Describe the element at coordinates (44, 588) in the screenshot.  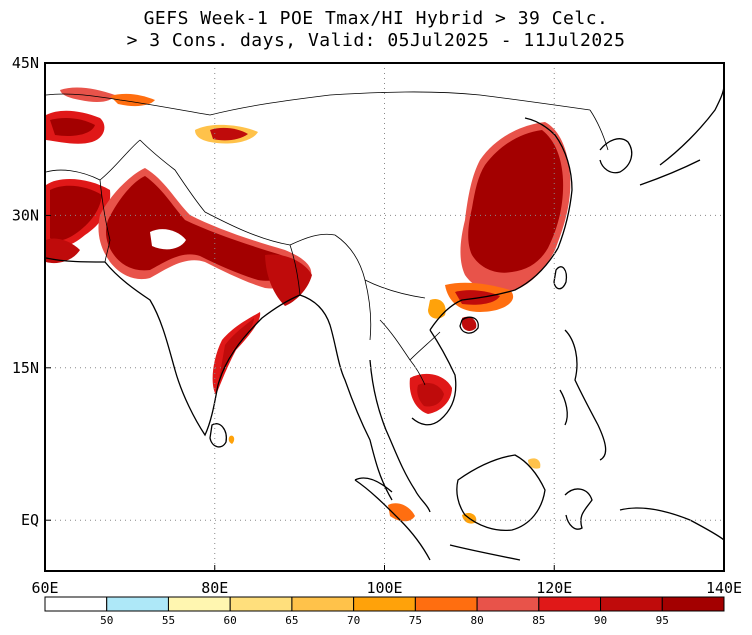
I see `lon-tick-label: 60E` at that location.